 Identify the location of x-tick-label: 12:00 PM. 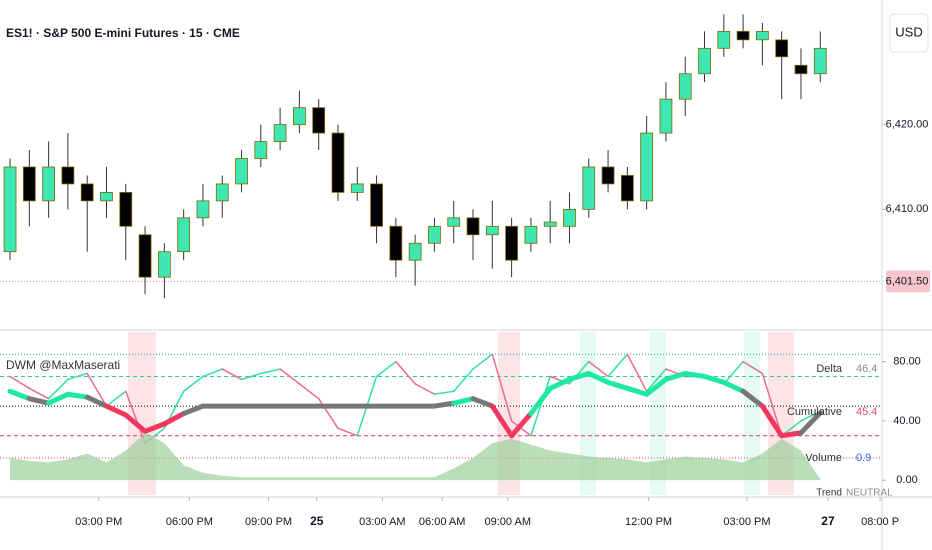
(648, 522).